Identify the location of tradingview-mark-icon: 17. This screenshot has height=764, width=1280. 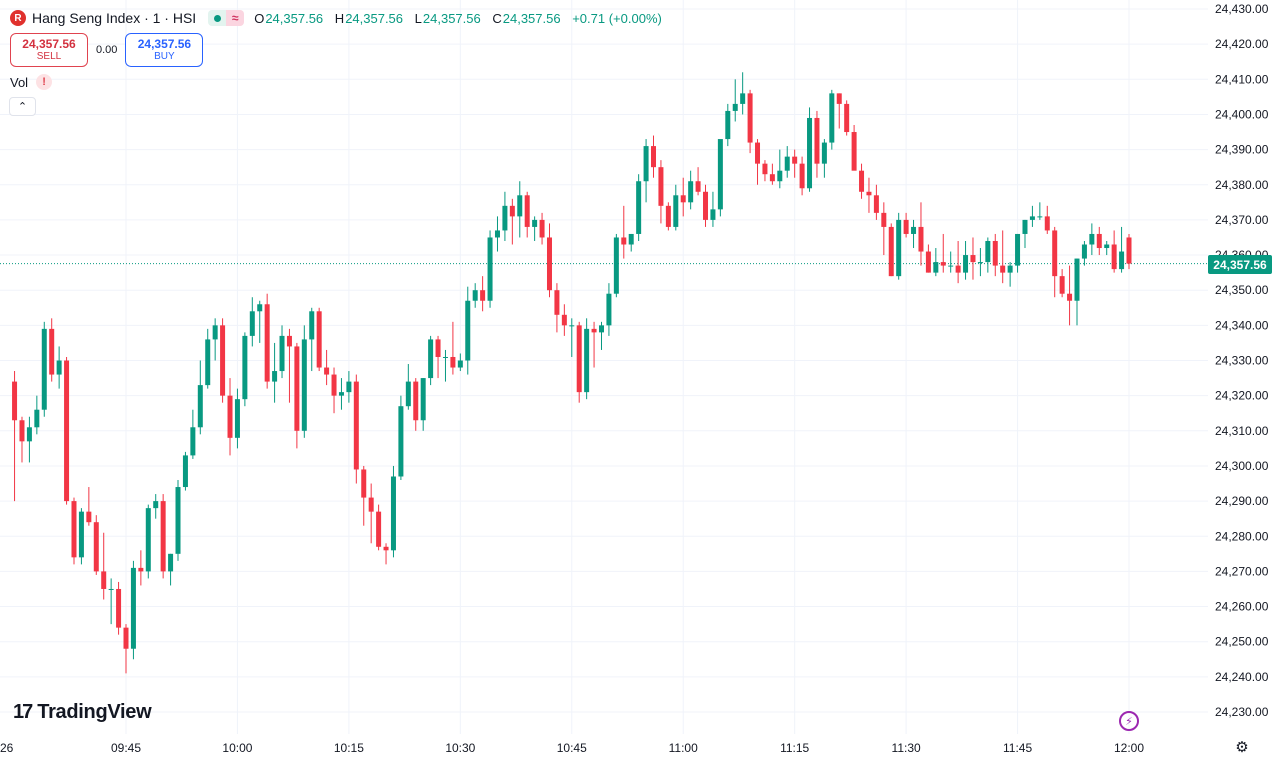
(23, 712).